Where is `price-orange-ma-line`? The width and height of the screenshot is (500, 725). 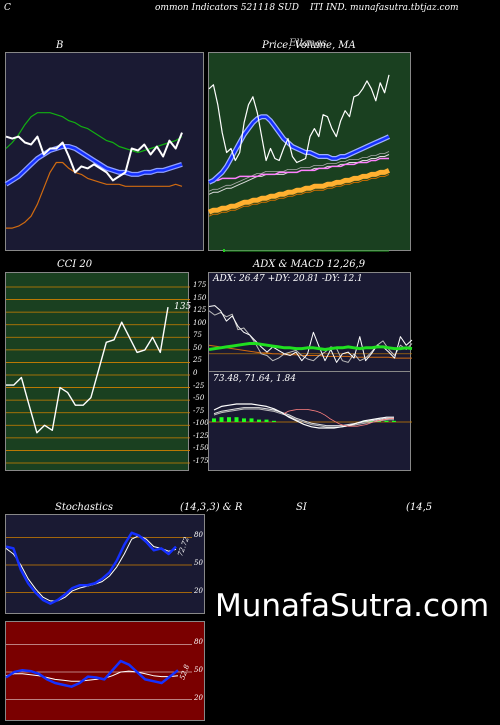 price-orange-ma-line is located at coordinates (299, 191).